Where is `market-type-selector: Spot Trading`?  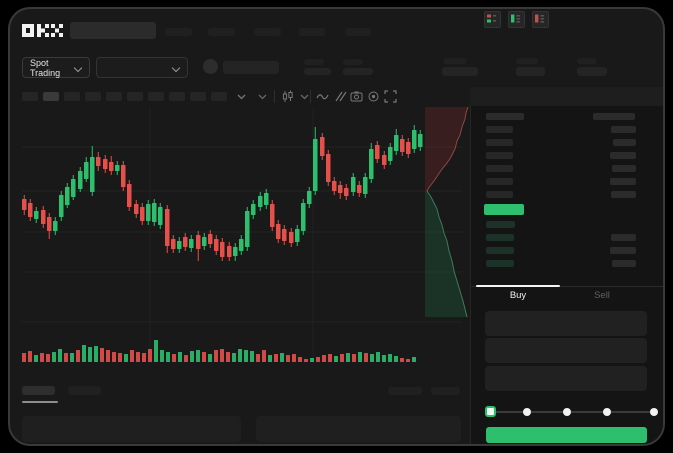 market-type-selector: Spot Trading is located at coordinates (56, 67).